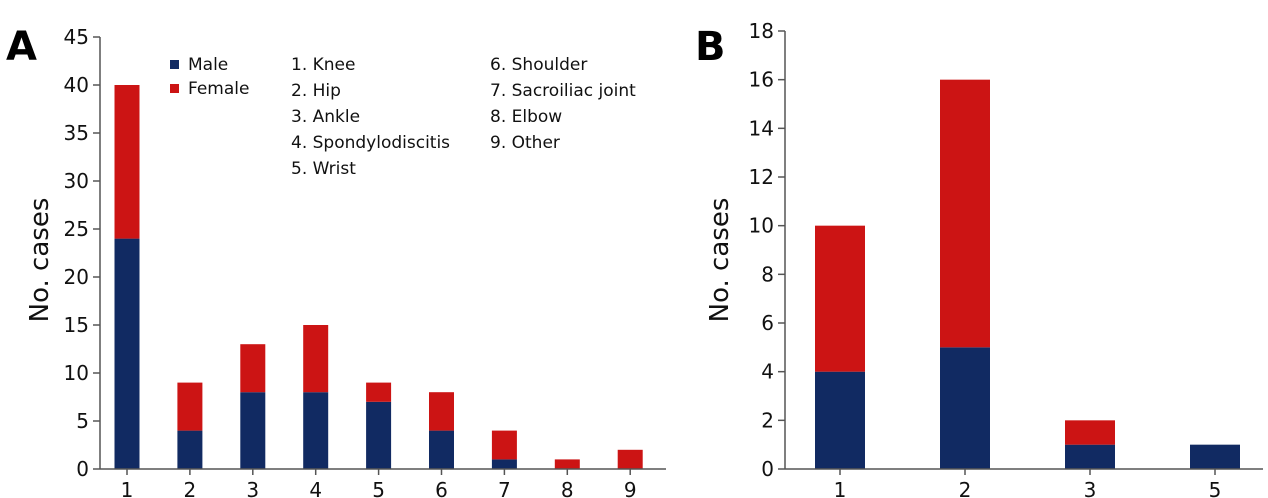 The width and height of the screenshot is (1268, 498). I want to click on y-tick-label: 20, so click(76, 277).